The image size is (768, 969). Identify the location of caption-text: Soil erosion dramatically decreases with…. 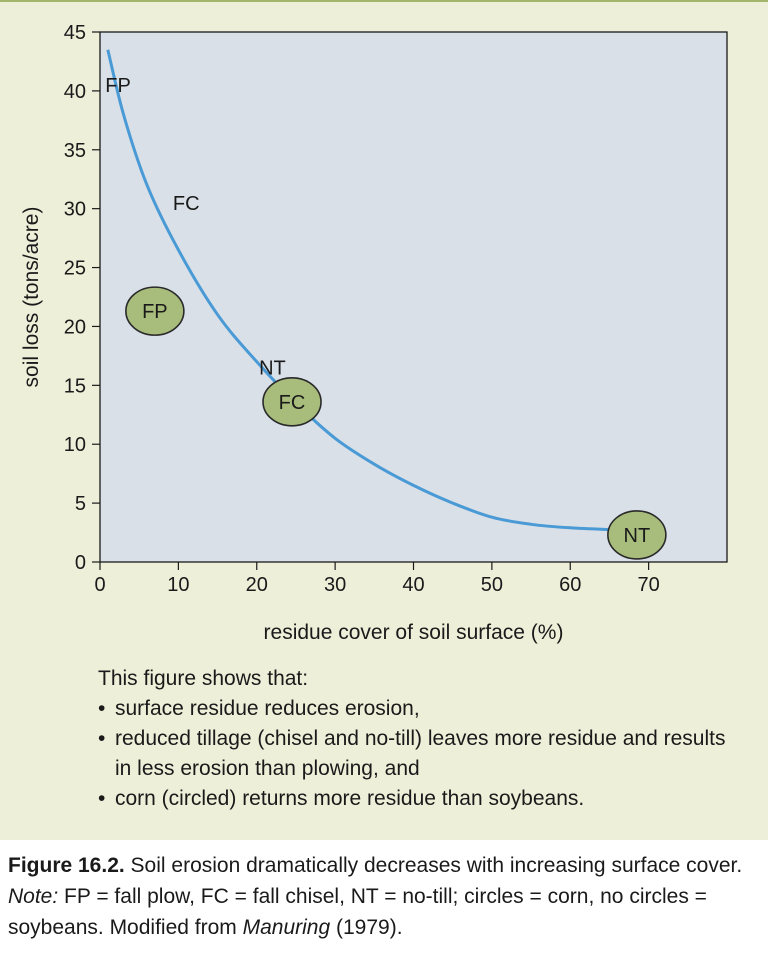
(433, 865).